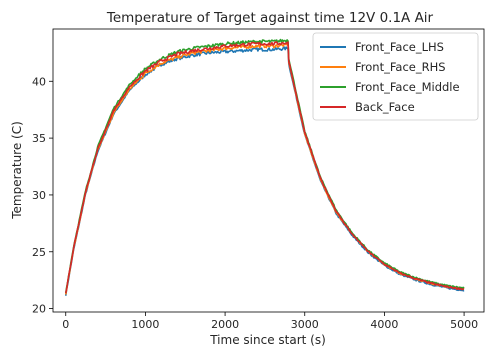  What do you see at coordinates (39, 309) in the screenshot?
I see `y-tick-label: 20` at bounding box center [39, 309].